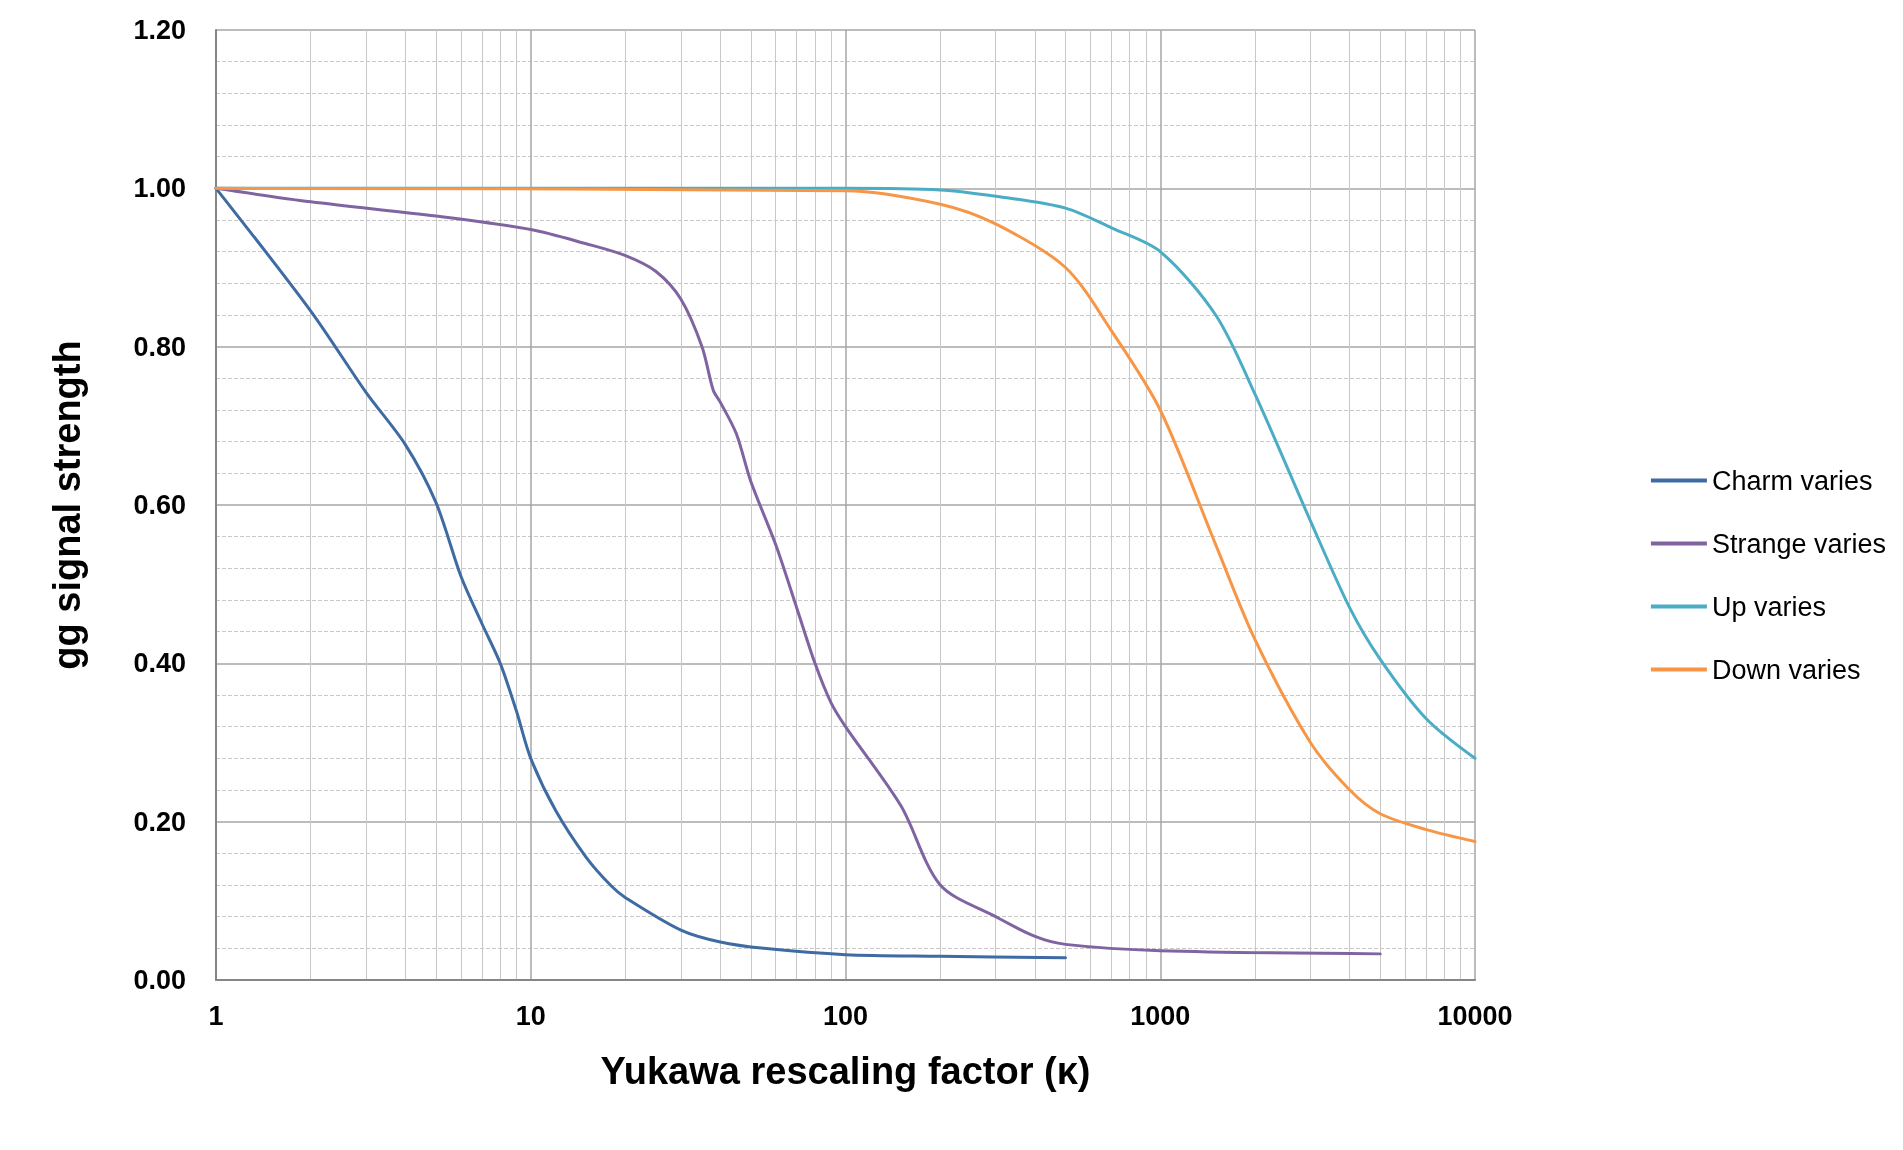 This screenshot has height=1150, width=1903. What do you see at coordinates (216, 1015) in the screenshot?
I see `x-tick-label: 1` at bounding box center [216, 1015].